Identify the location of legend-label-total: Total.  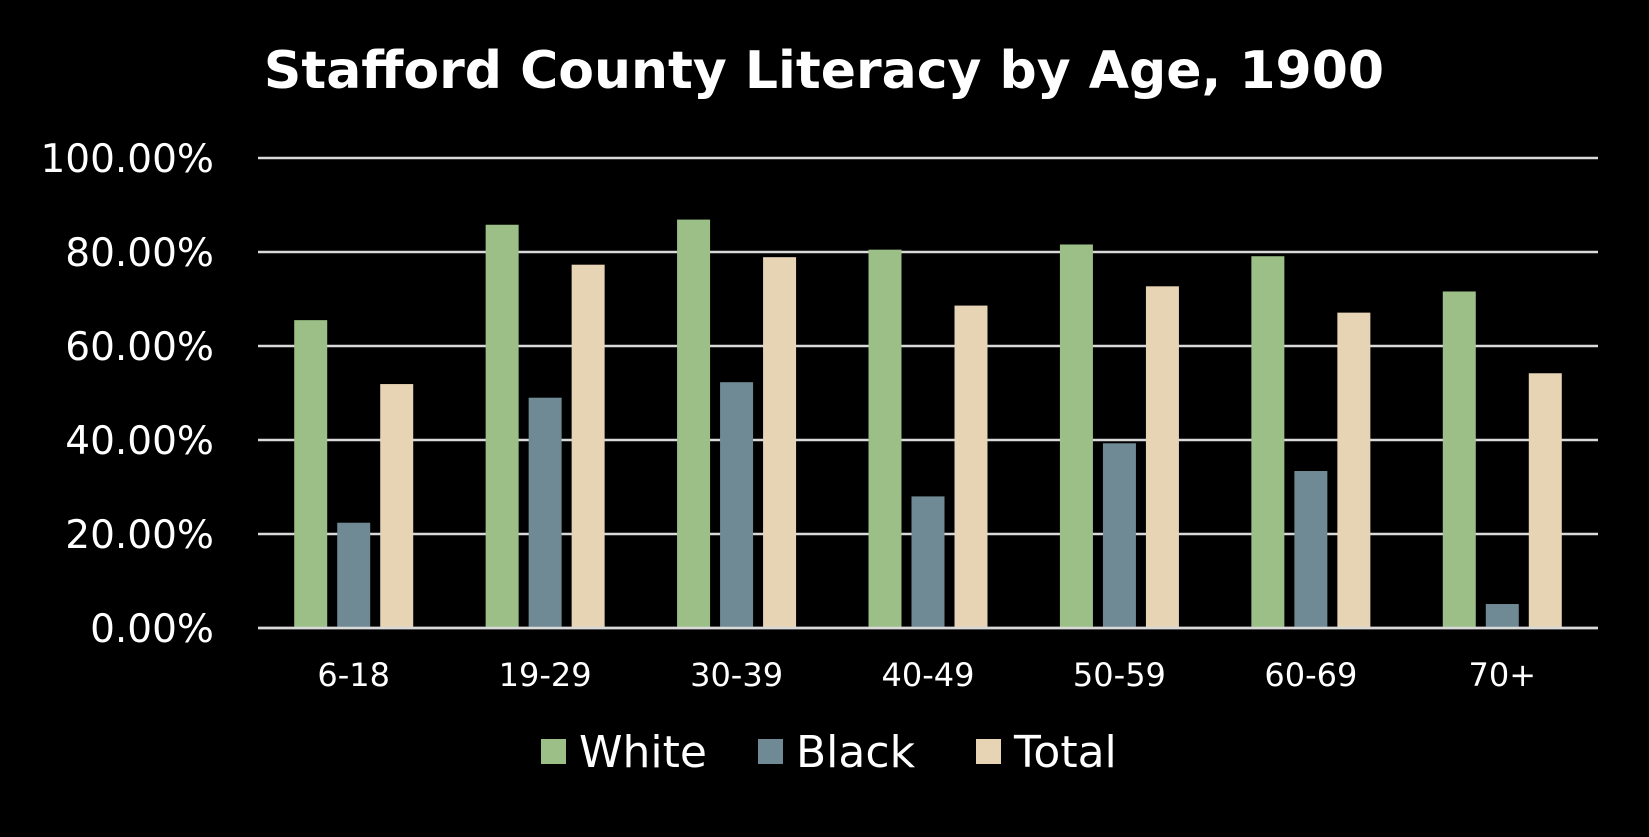
(1065, 752).